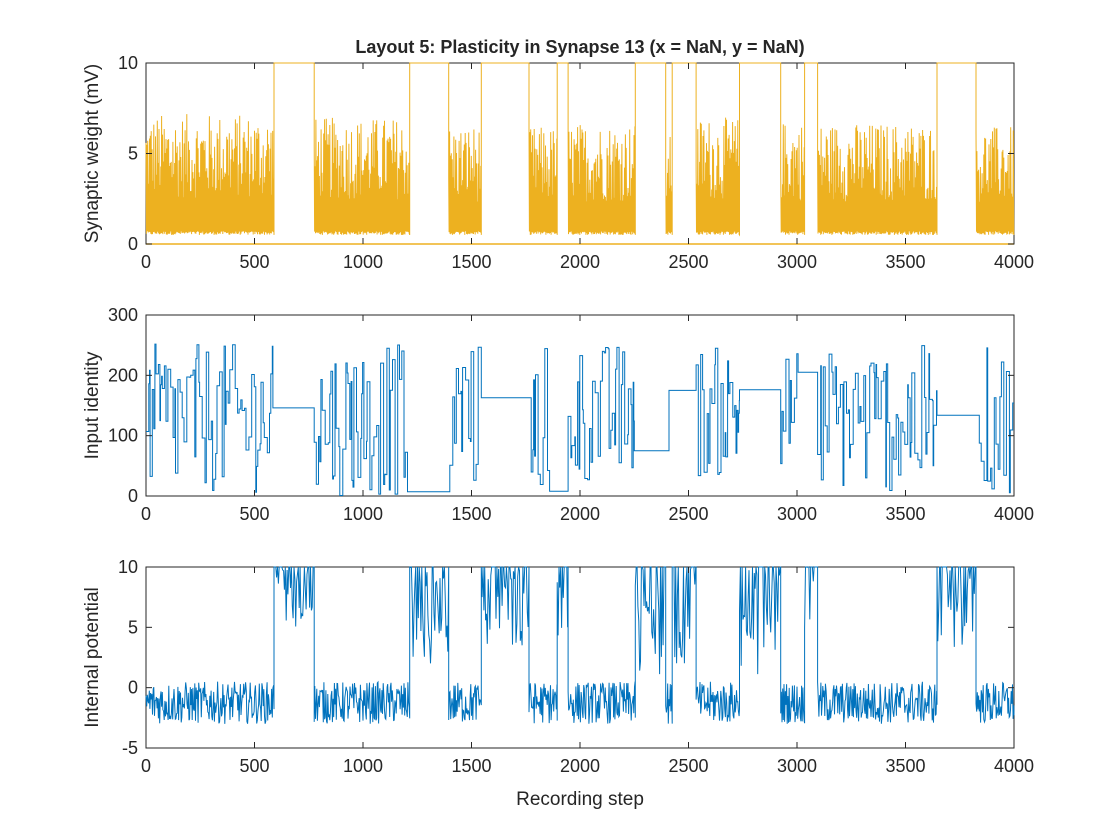 This screenshot has width=1120, height=840. I want to click on y-axis-title: Input identity, so click(92, 405).